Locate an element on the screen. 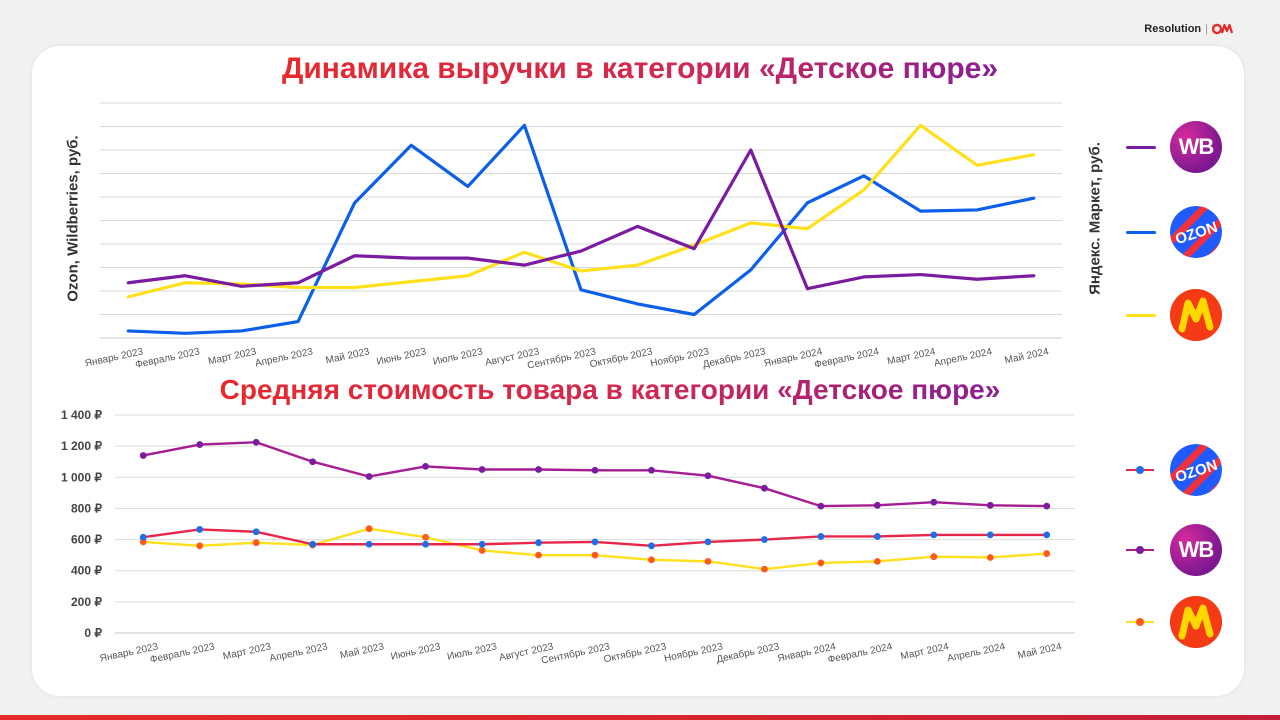  wb-logo-icon: WB is located at coordinates (1196, 550).